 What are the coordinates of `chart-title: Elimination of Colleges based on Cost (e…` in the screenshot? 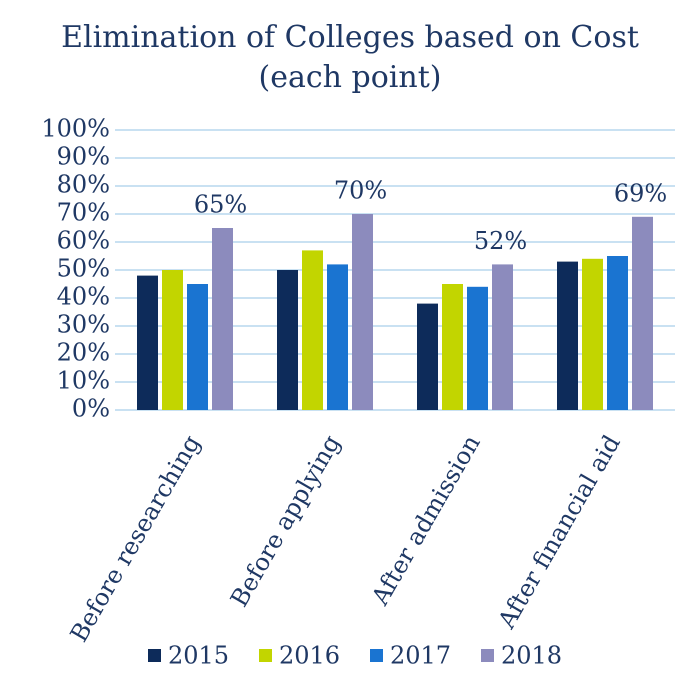 It's located at (350, 57).